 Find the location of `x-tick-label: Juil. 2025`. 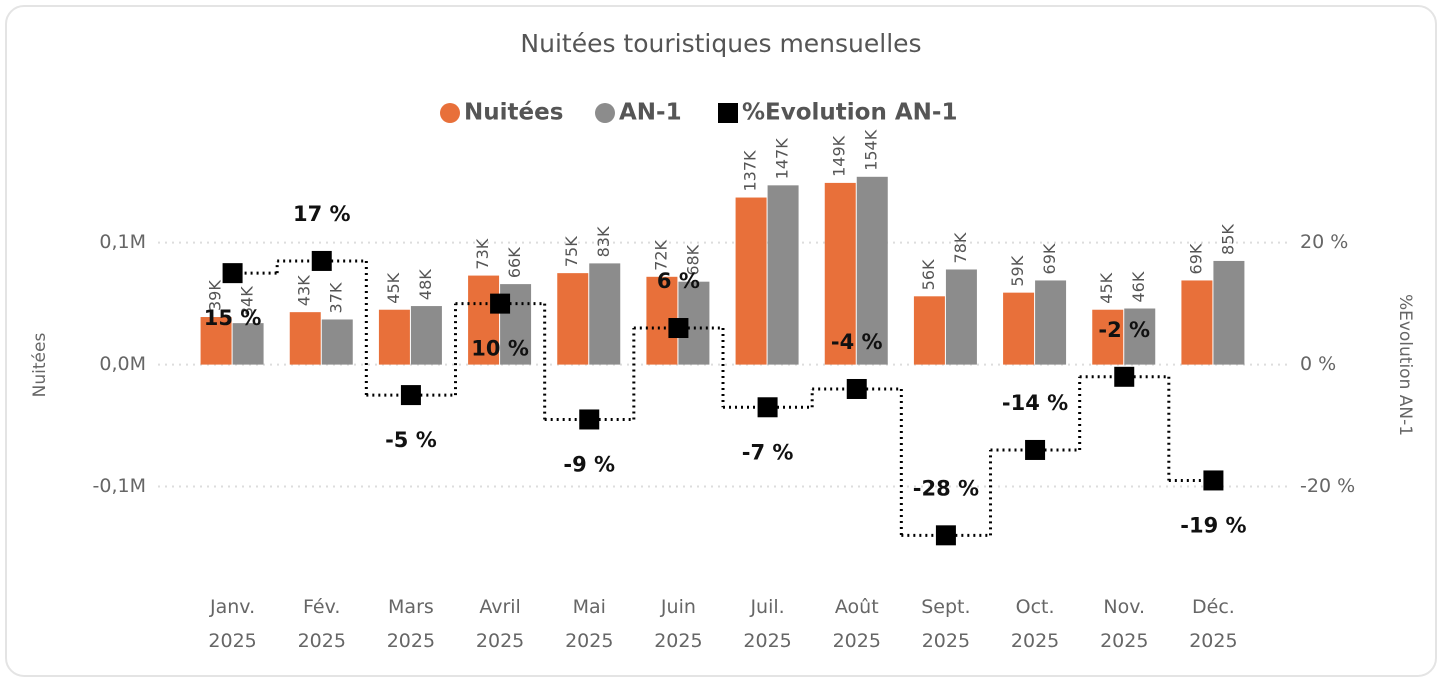

x-tick-label: Juil. 2025 is located at coordinates (767, 624).